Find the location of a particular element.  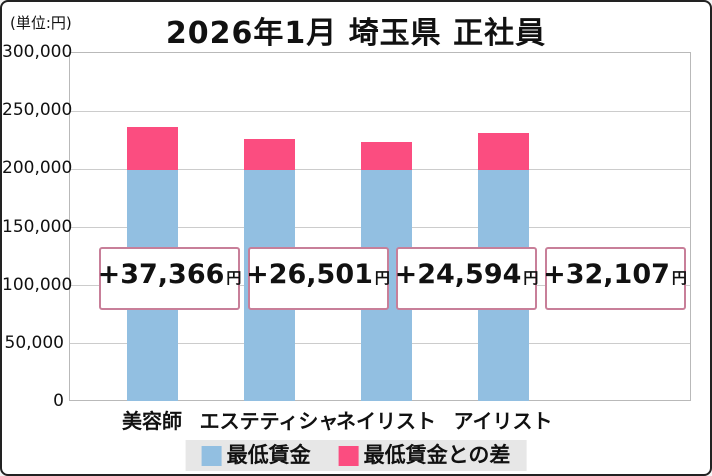

y-tick-label: 300,000 is located at coordinates (37, 52).